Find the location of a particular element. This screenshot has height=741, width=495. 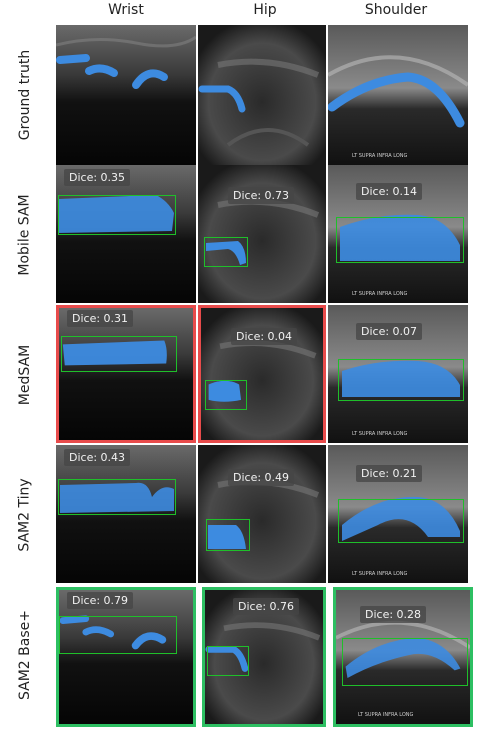

row-header-sam2-base: SAM2 Base+ is located at coordinates (25, 655).